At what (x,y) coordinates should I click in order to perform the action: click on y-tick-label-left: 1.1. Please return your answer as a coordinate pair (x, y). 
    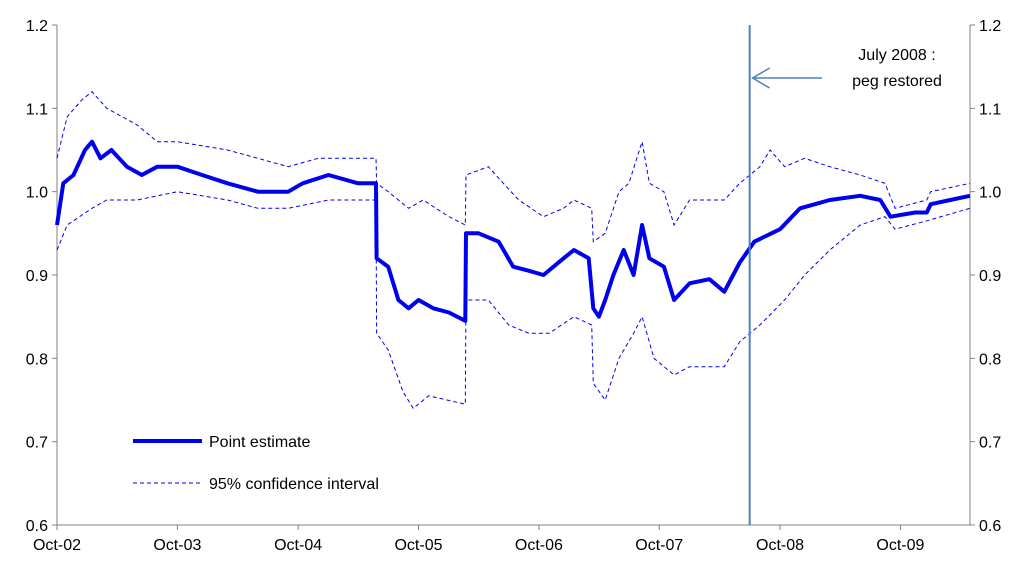
    Looking at the image, I should click on (37, 109).